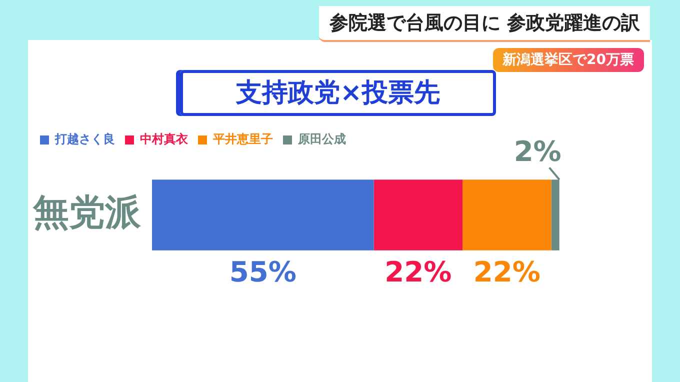  Describe the element at coordinates (568, 60) in the screenshot. I see `text: 新潟選挙区で20万票` at that location.